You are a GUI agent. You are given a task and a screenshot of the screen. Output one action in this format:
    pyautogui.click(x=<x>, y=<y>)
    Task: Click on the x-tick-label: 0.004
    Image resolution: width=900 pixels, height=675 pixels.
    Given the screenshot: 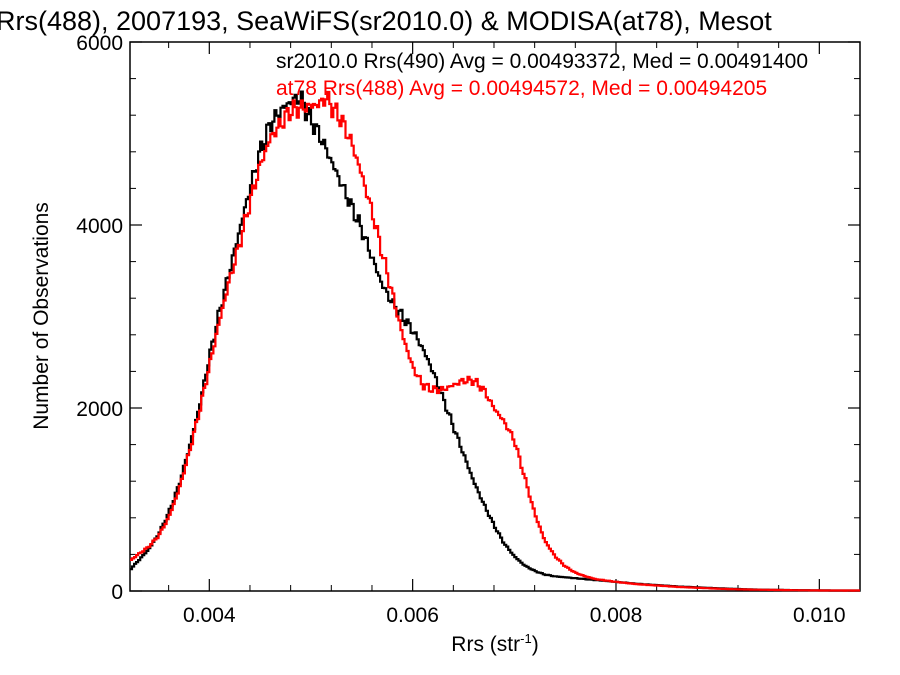 What is the action you would take?
    pyautogui.click(x=209, y=615)
    